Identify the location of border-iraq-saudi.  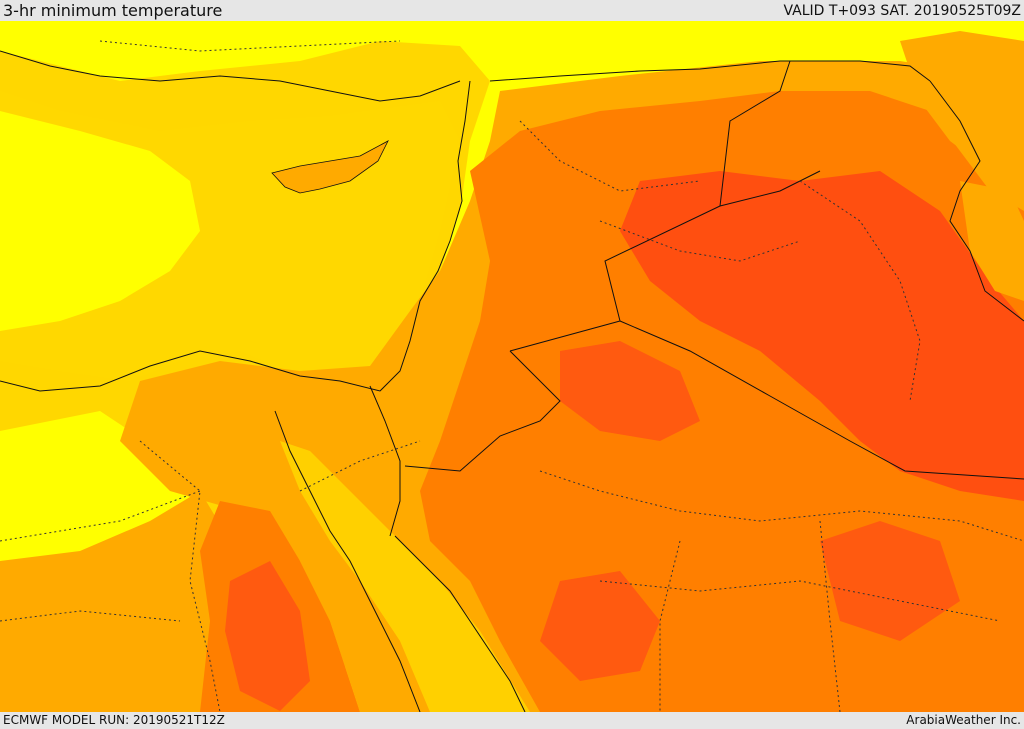
(821, 400).